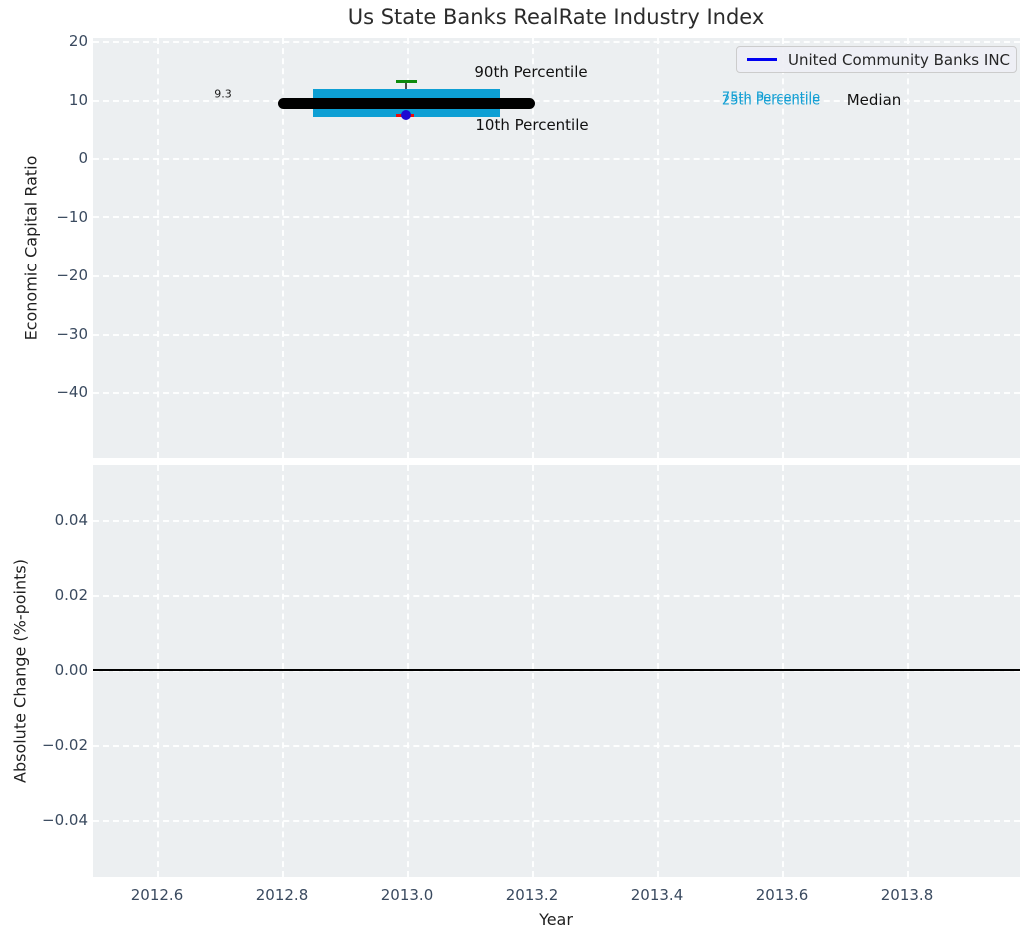 This screenshot has height=942, width=1034. I want to click on xtick: 2013.4, so click(657, 895).